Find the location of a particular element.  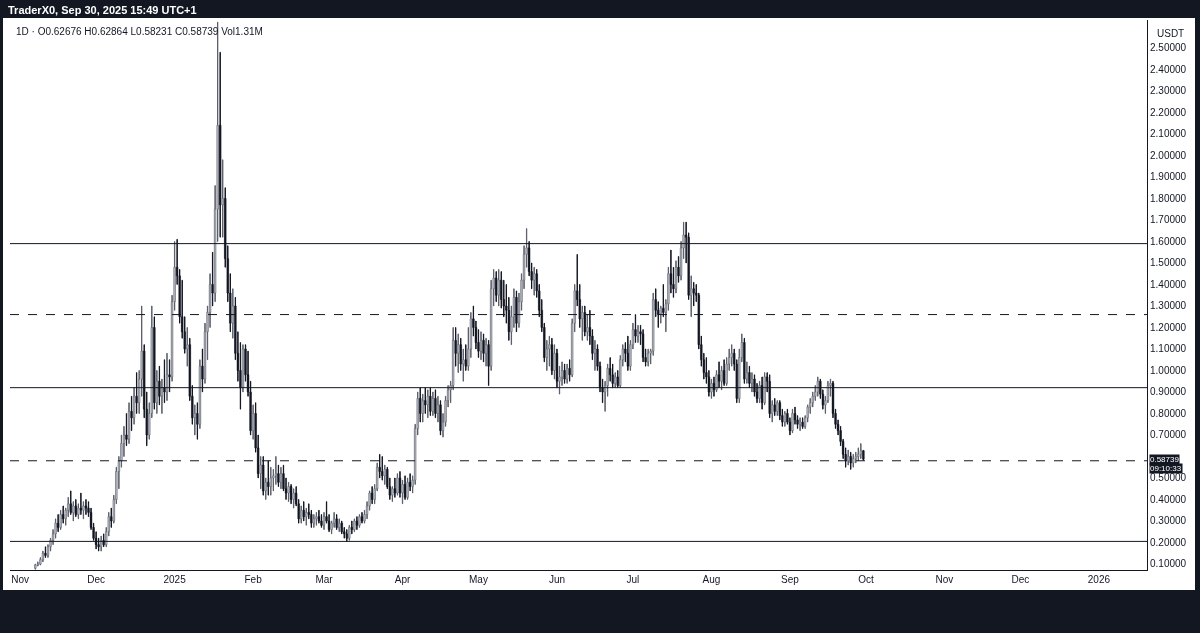

x-tick-label: 2025 is located at coordinates (175, 579).